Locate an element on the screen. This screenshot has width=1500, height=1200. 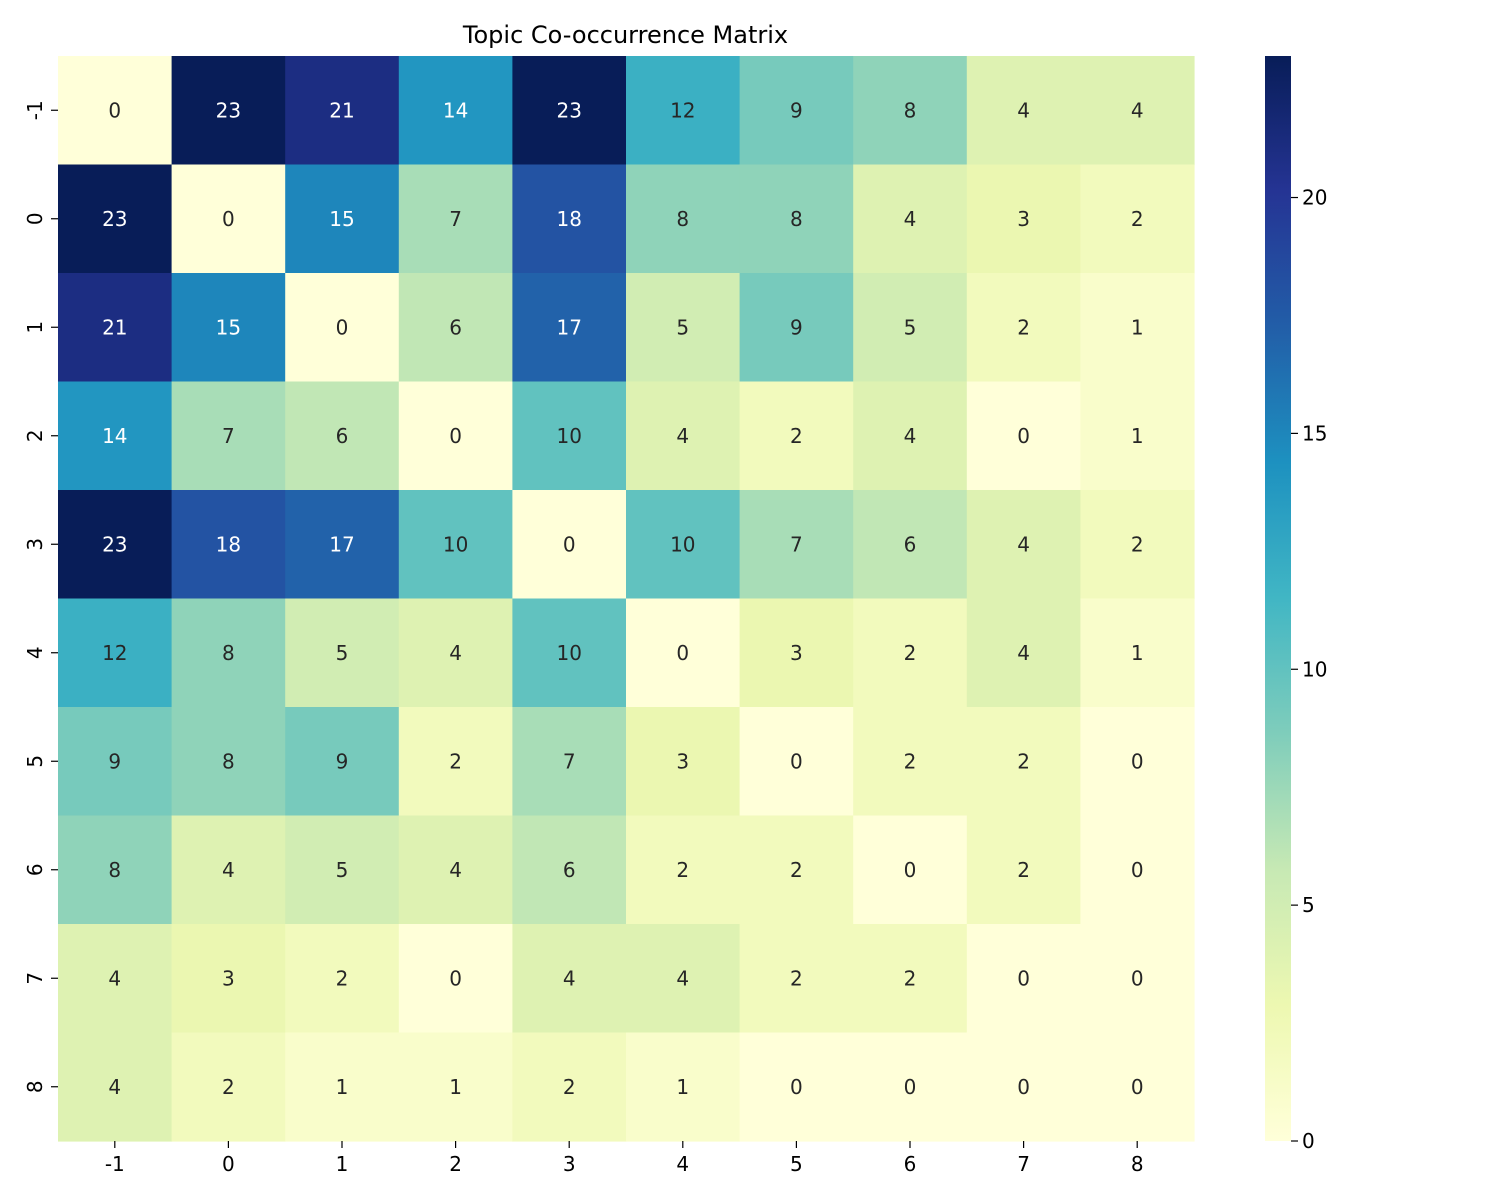
x-tick-label: 3 is located at coordinates (569, 1164).